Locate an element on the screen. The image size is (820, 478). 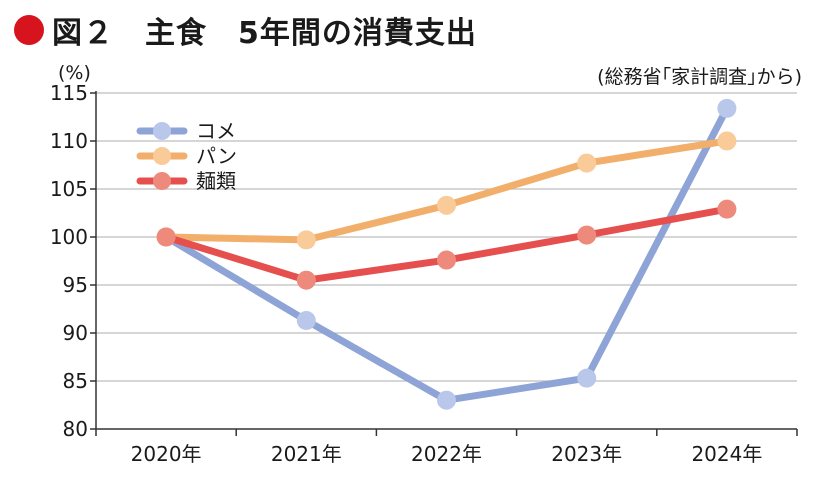
y-tick-label-115: 115 is located at coordinates (69, 93).